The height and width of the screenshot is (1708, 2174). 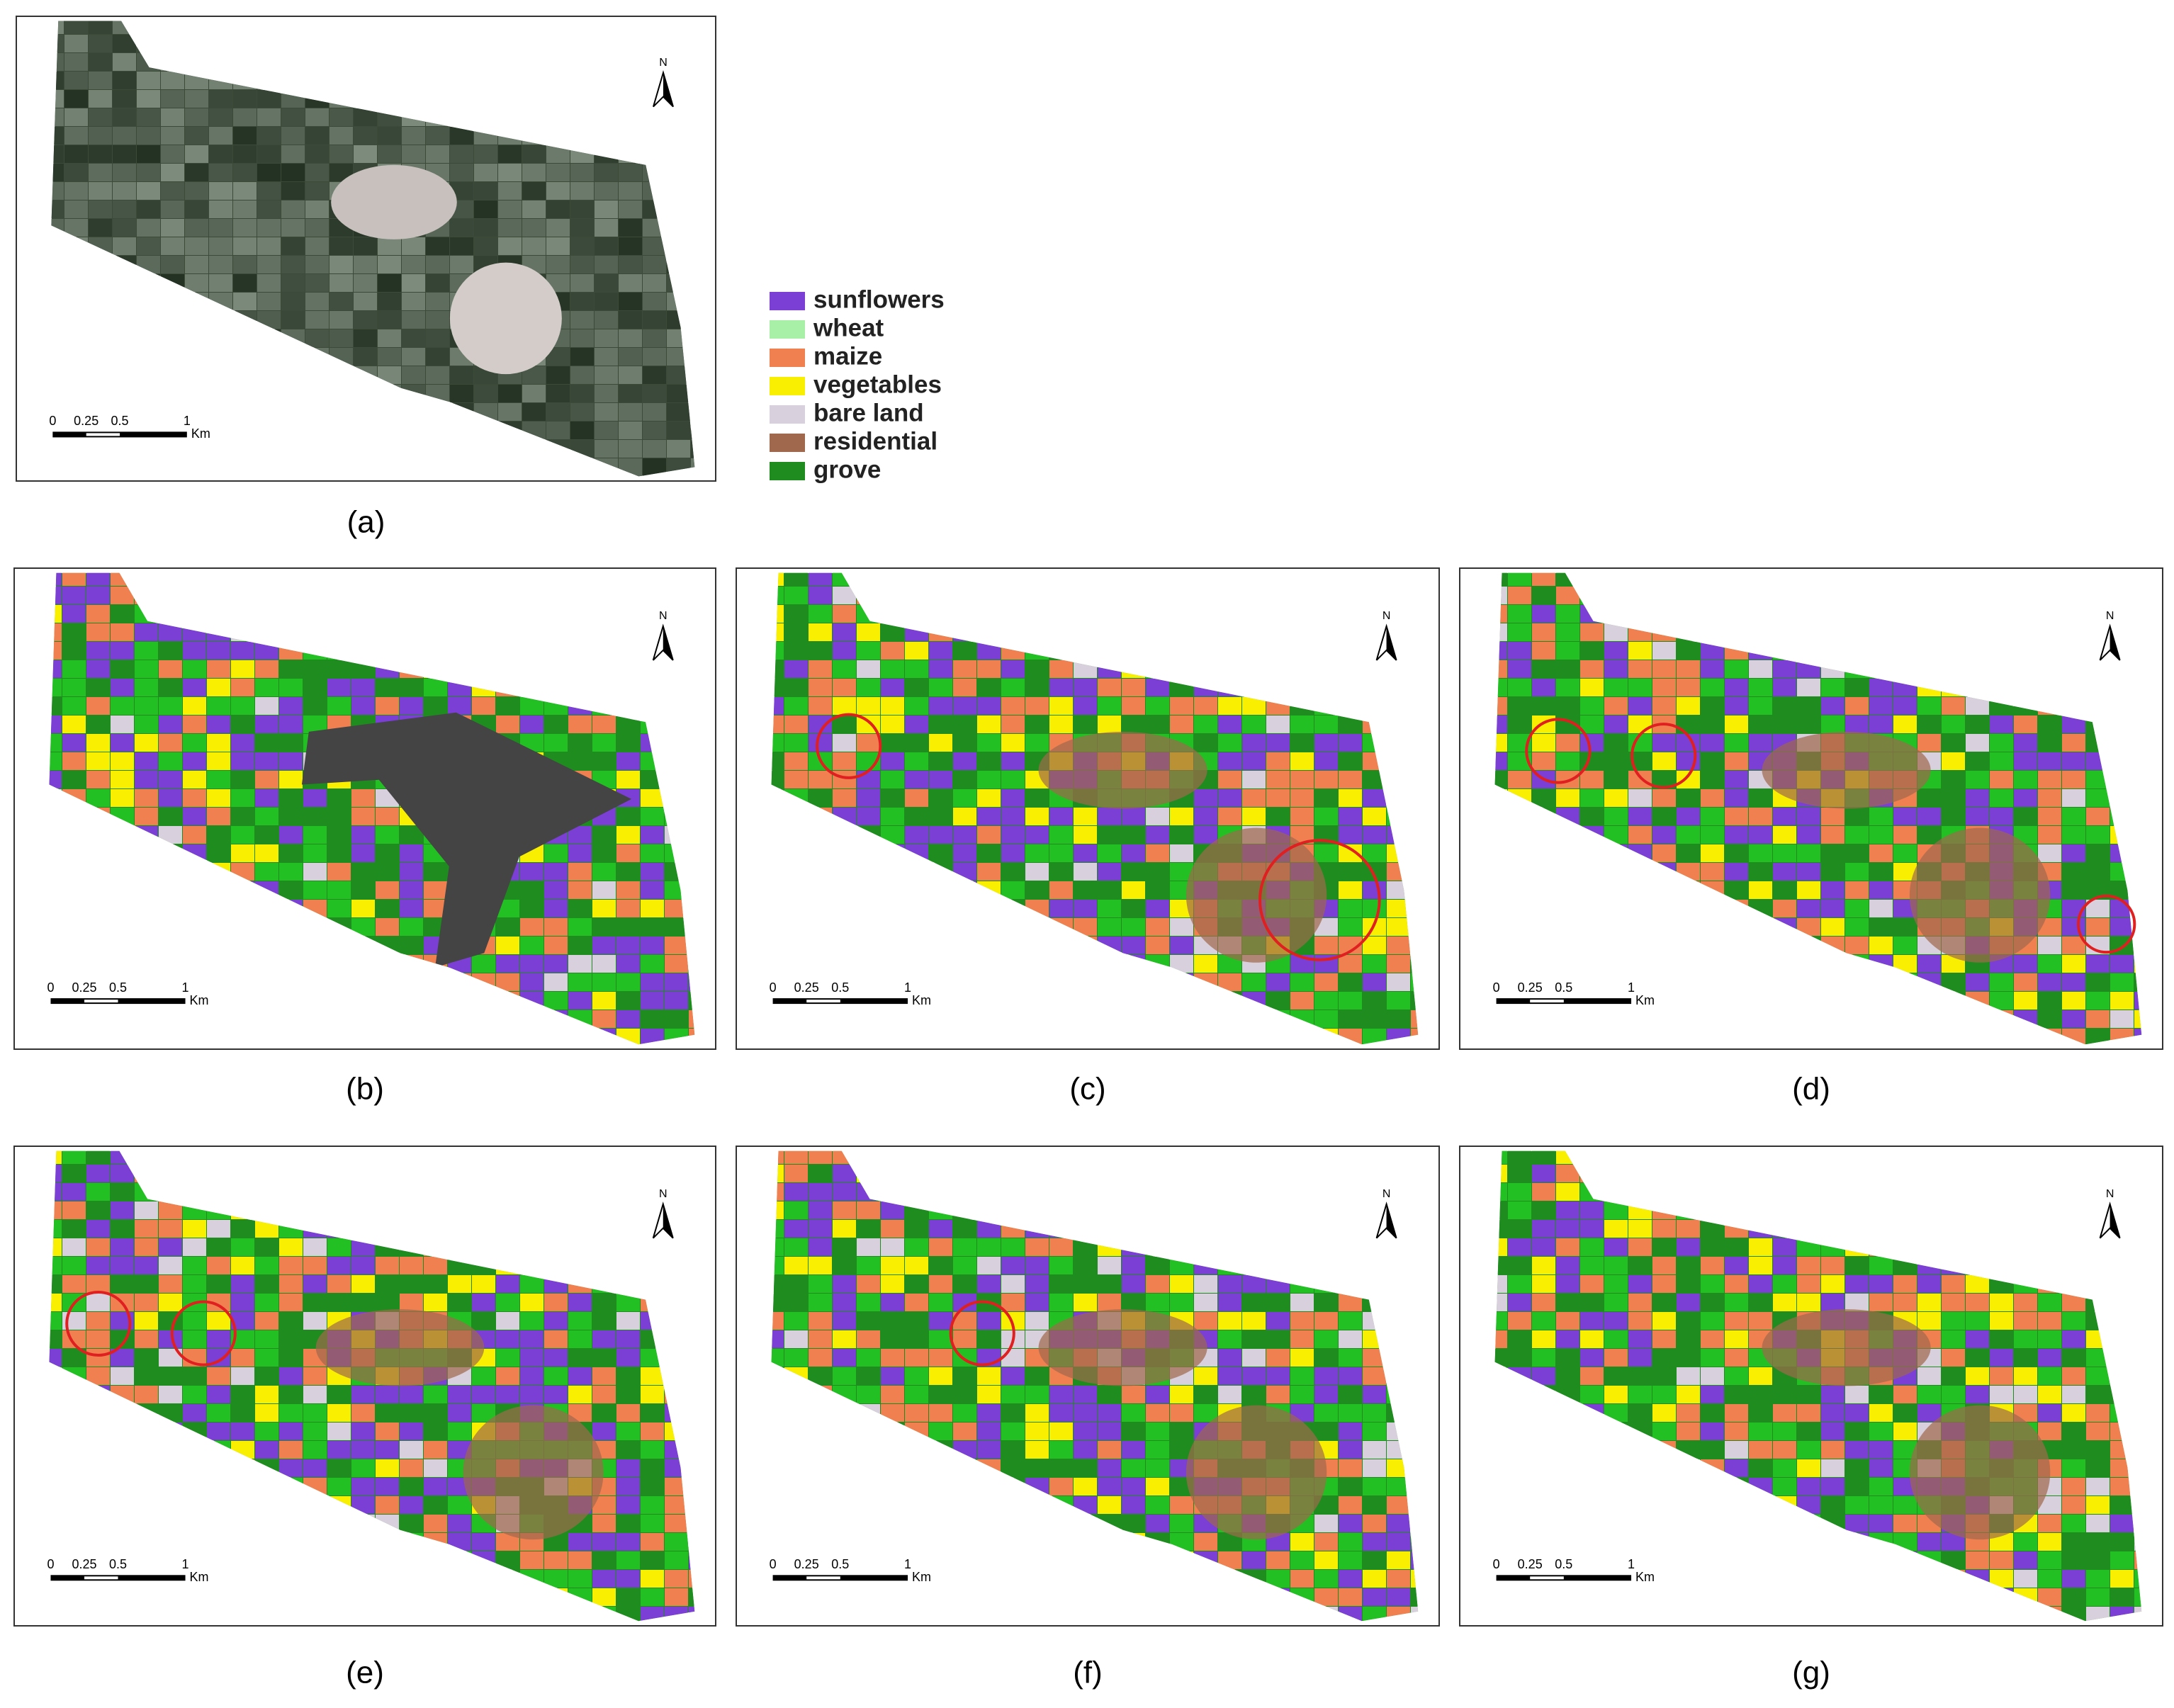 What do you see at coordinates (1558, 751) in the screenshot?
I see `highlight-circle` at bounding box center [1558, 751].